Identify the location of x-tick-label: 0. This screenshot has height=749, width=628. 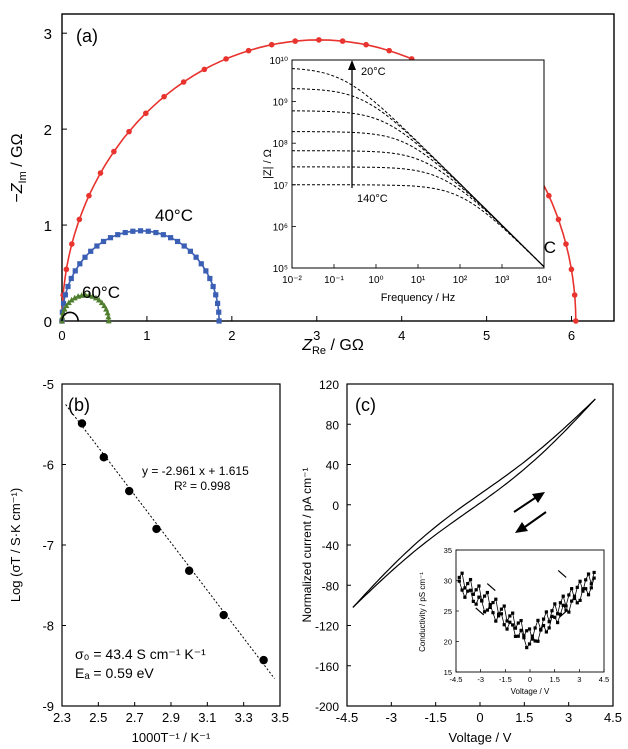
(530, 679).